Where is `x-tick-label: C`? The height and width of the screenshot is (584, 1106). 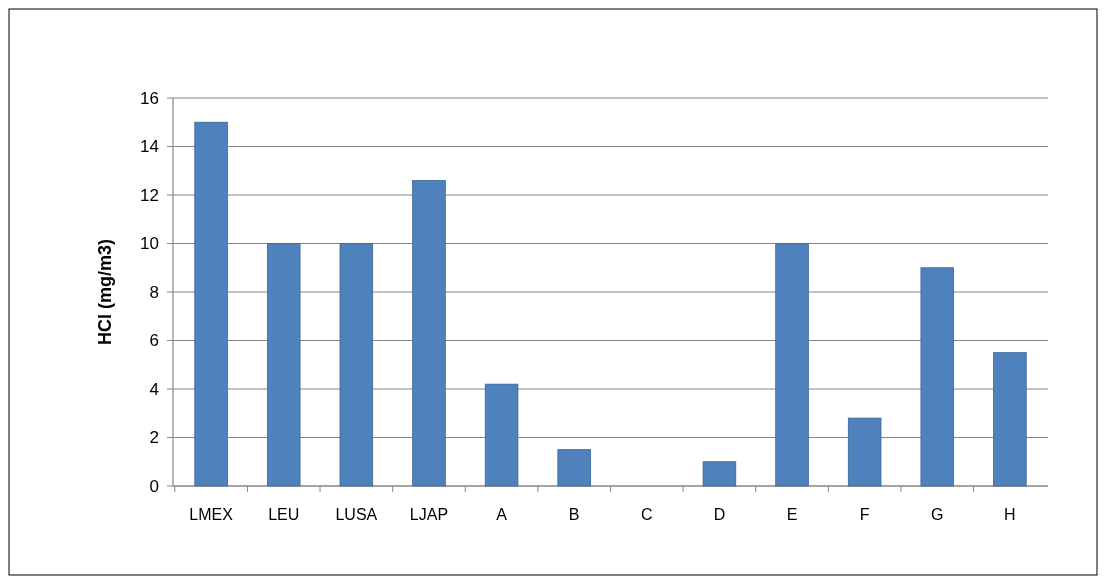
x-tick-label: C is located at coordinates (647, 514).